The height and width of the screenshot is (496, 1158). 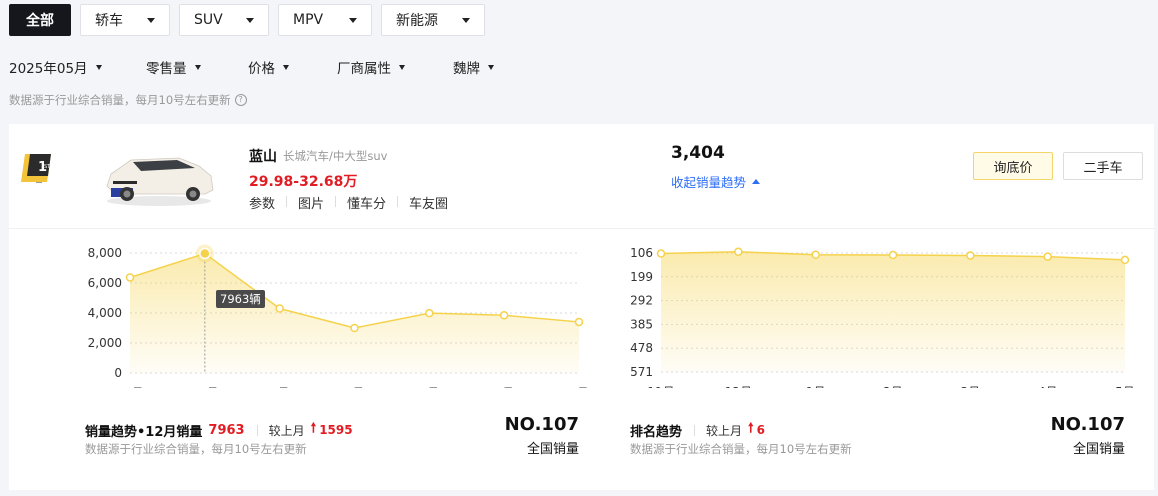 I want to click on car-links: 参数 图片 懂车分 车友圈, so click(x=348, y=202).